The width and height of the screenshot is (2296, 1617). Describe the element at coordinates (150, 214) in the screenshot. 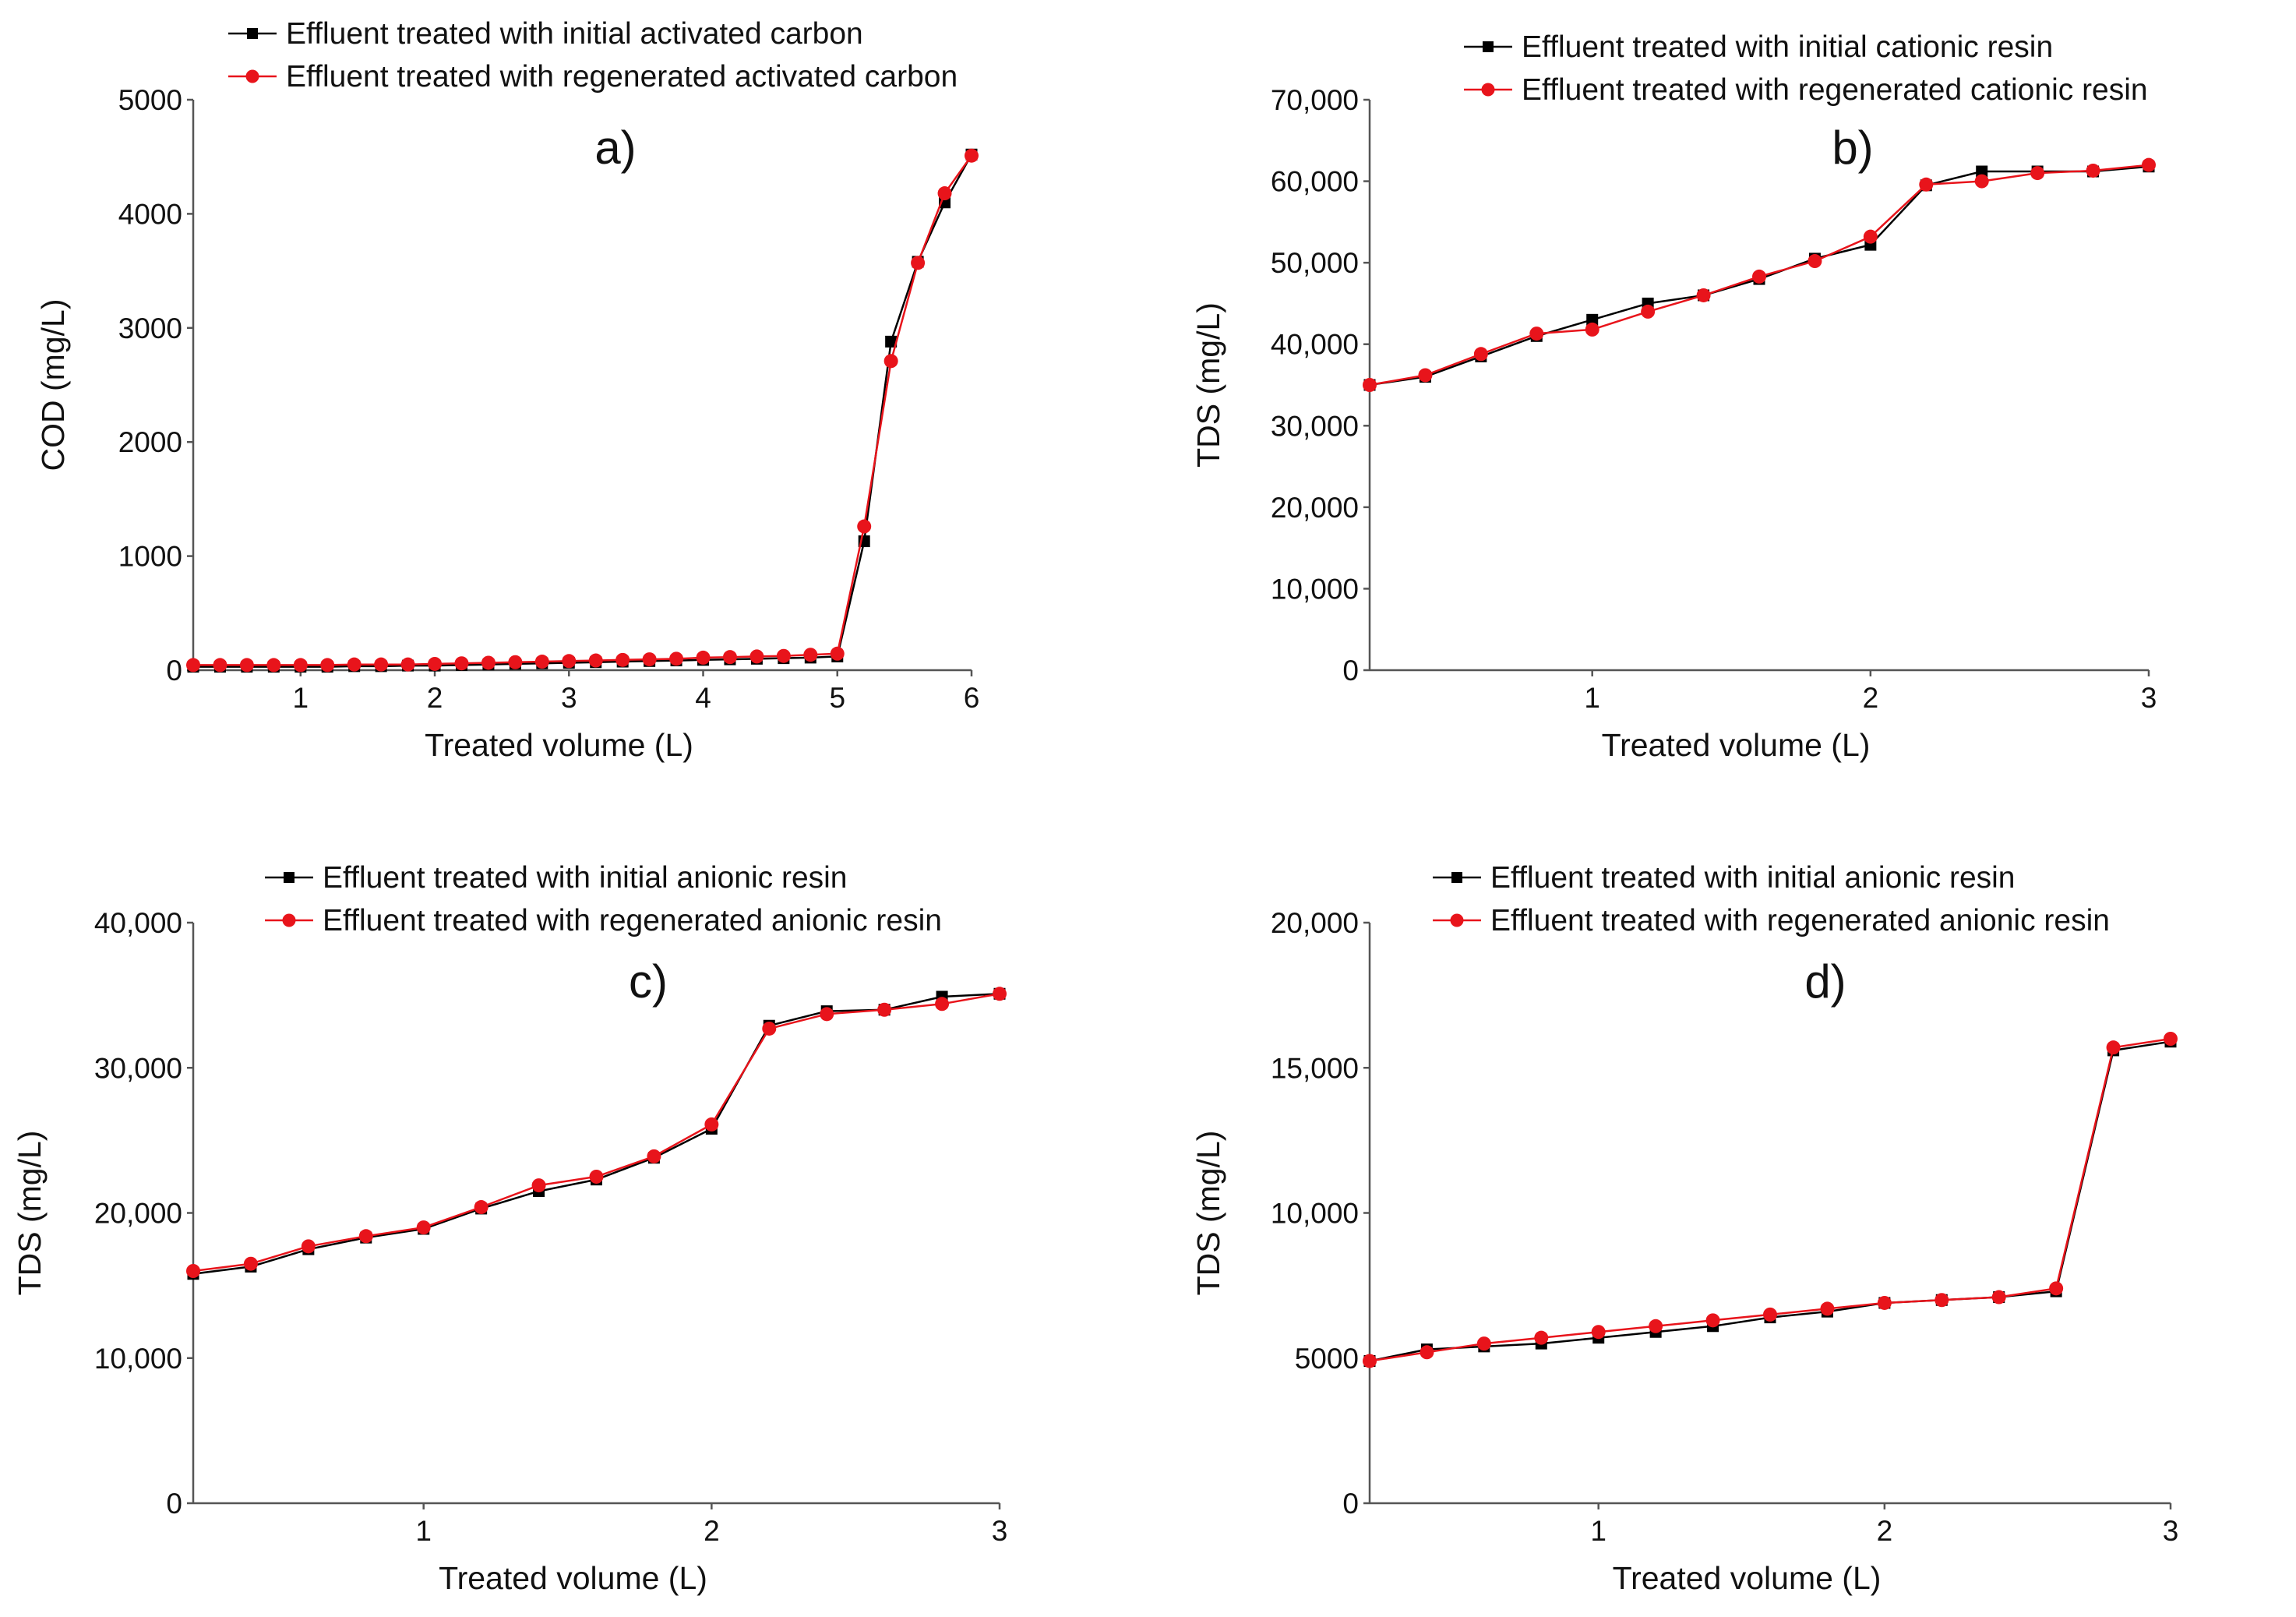

I see `y-tick-label: 4000` at that location.